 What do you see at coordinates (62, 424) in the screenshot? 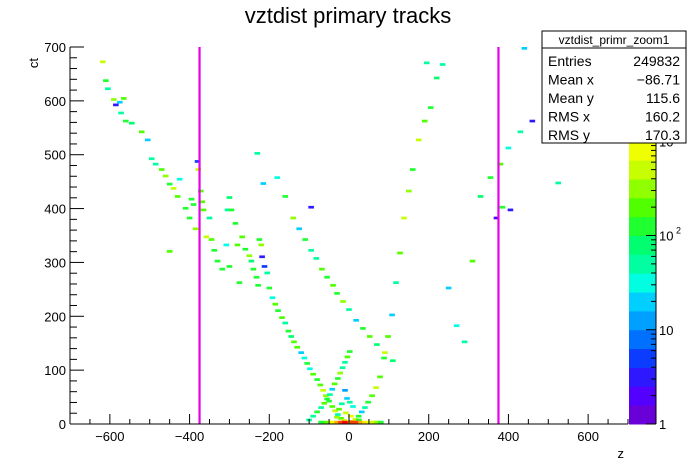
I see `y-tick-label: 0` at bounding box center [62, 424].